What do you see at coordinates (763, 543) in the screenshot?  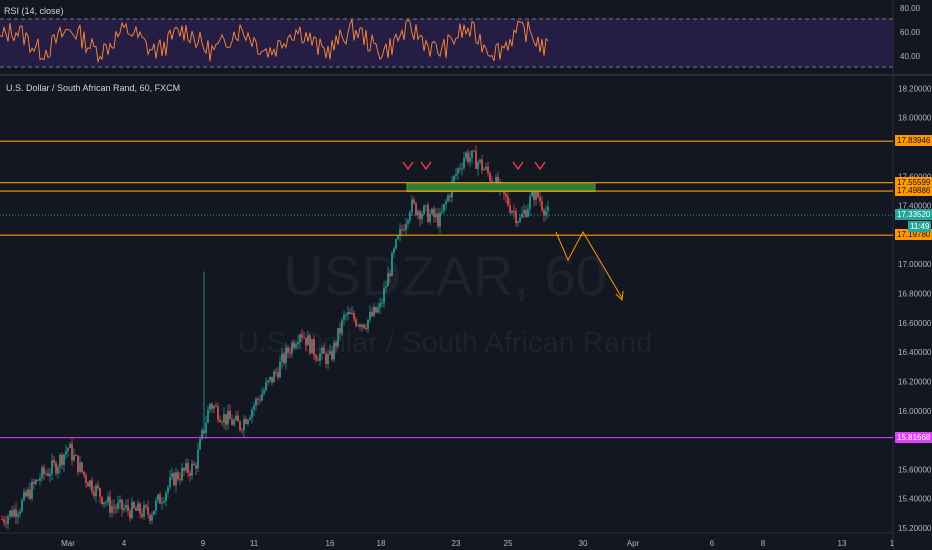 I see `time-axis-tick: 8` at bounding box center [763, 543].